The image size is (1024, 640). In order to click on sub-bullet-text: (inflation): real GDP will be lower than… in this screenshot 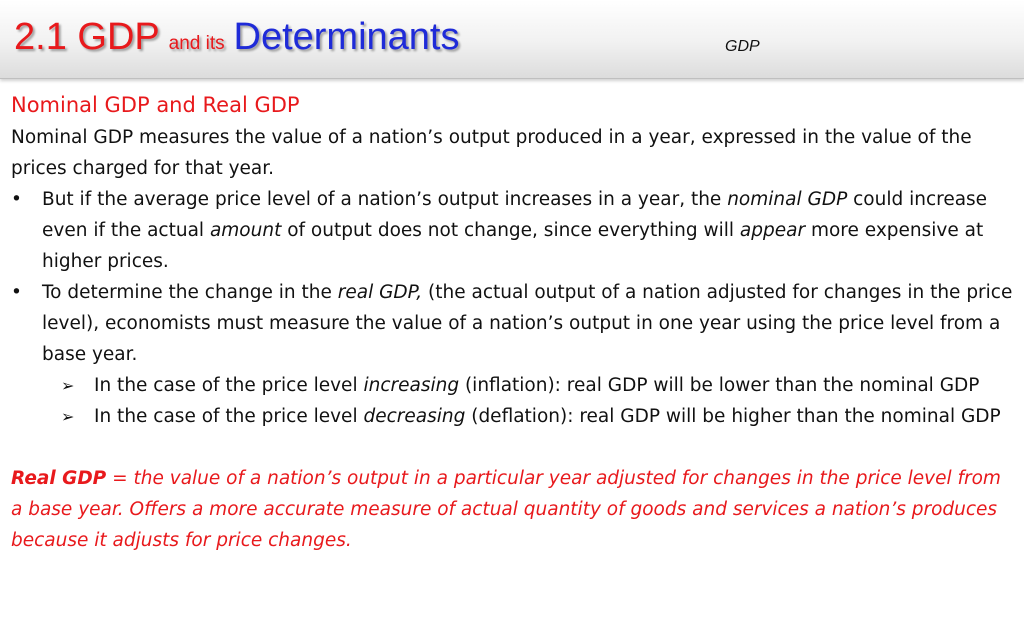, I will do `click(719, 385)`.